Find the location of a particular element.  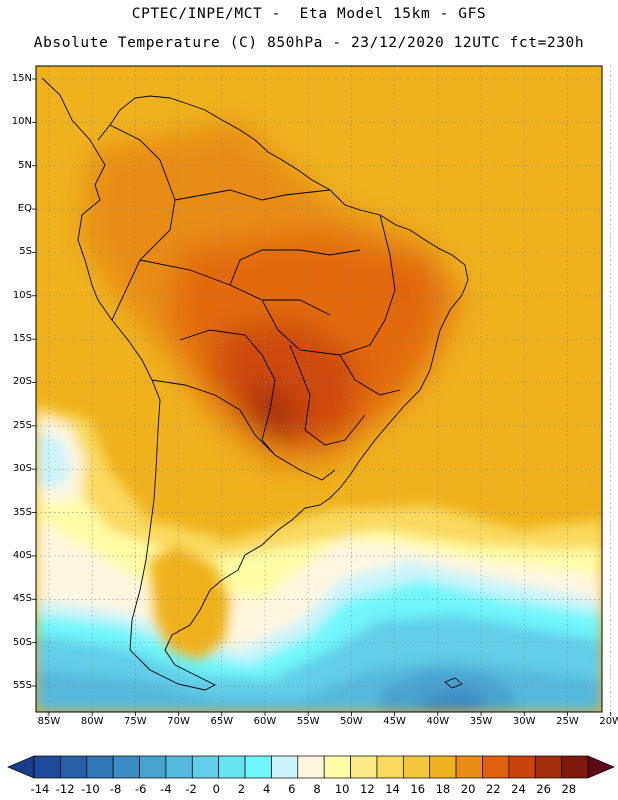

falkland-islands is located at coordinates (453, 683).